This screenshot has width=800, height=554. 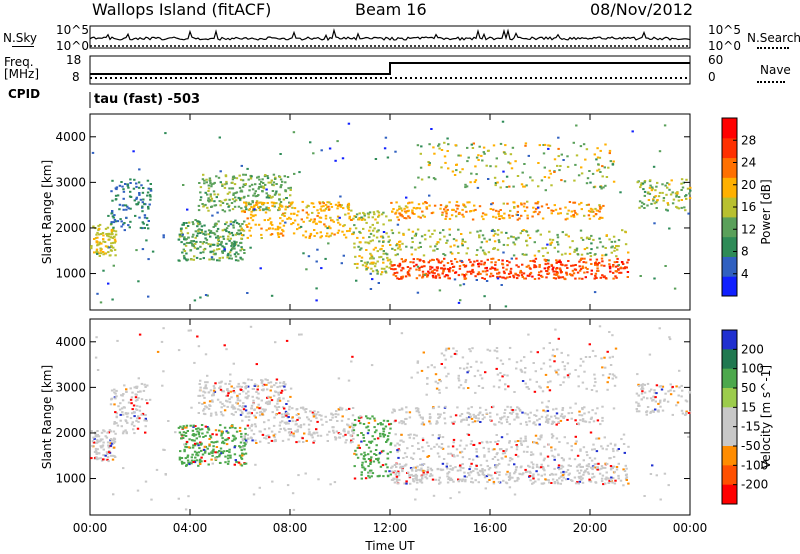 What do you see at coordinates (766, 417) in the screenshot?
I see `velocity-cbar-label: Velocity [m s^-1]` at bounding box center [766, 417].